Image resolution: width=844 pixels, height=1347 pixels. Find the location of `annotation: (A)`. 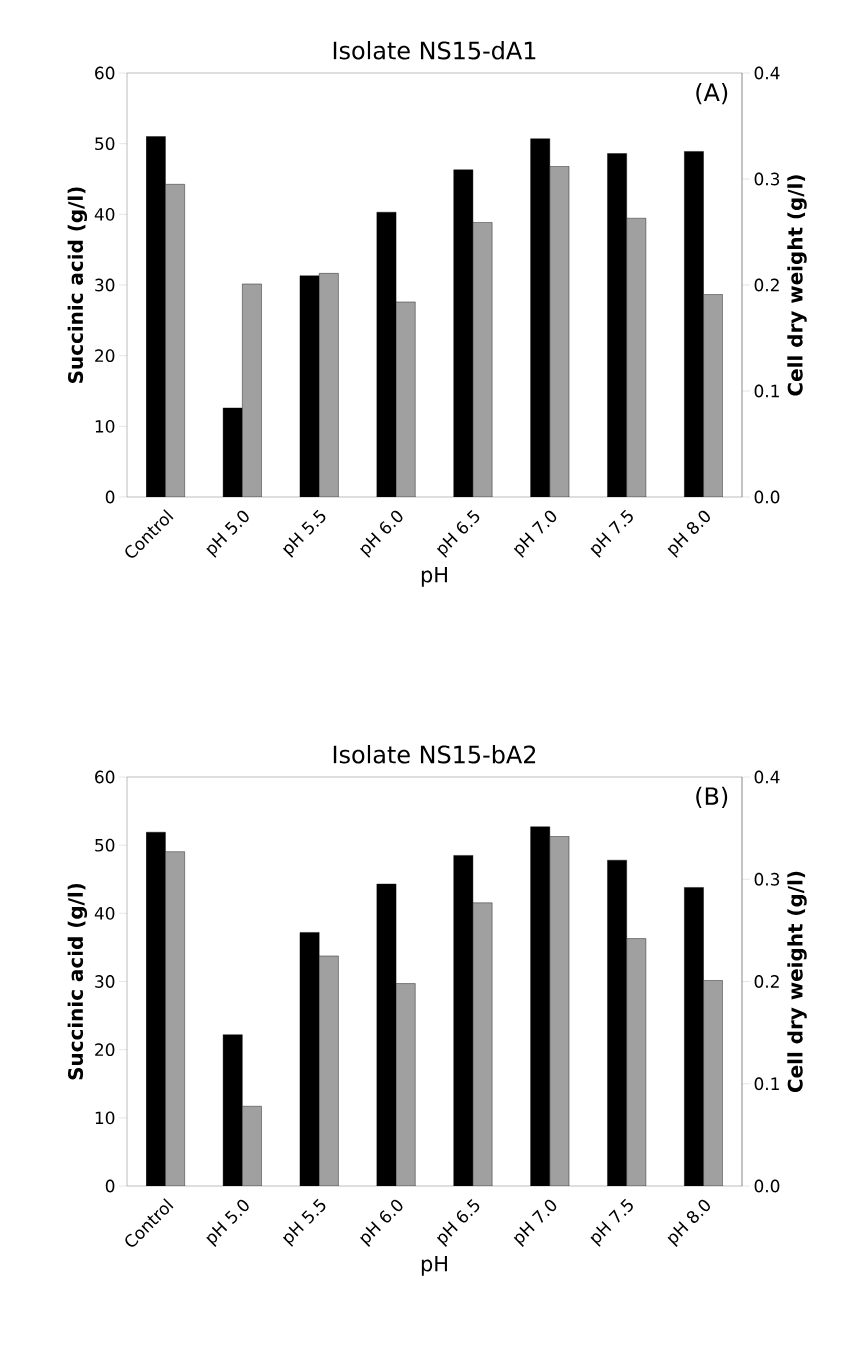

annotation: (A) is located at coordinates (712, 93).